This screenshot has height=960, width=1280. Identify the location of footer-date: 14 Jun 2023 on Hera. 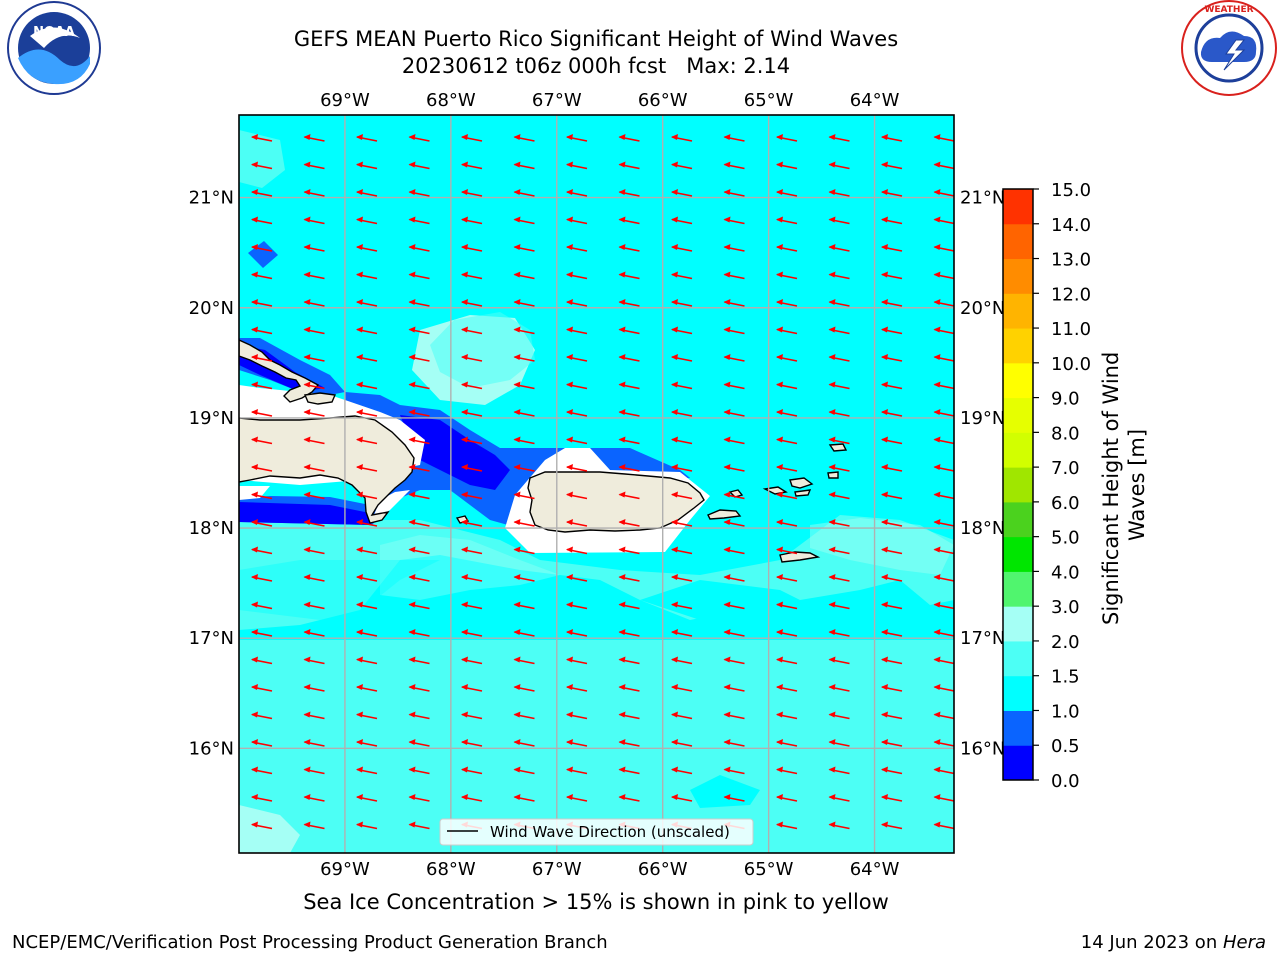
(1173, 942).